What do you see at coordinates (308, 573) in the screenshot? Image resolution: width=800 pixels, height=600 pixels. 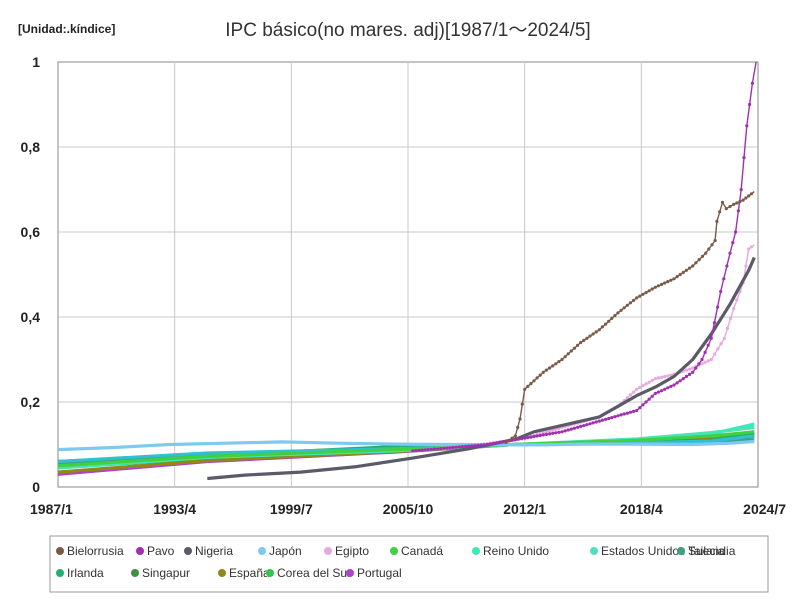 I see `legend-item: Corea del Sur` at bounding box center [308, 573].